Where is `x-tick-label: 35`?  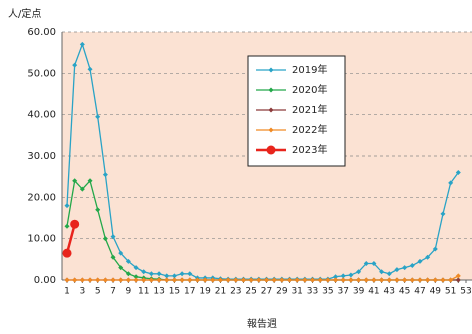
x-tick-label: 35 is located at coordinates (327, 292).